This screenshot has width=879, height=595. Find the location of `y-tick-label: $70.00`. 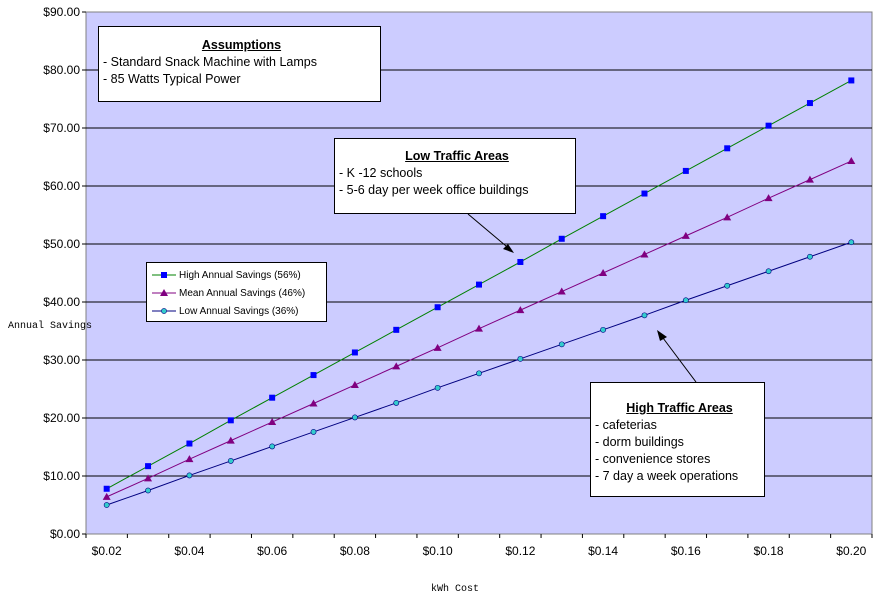

y-tick-label: $70.00 is located at coordinates (61, 128).